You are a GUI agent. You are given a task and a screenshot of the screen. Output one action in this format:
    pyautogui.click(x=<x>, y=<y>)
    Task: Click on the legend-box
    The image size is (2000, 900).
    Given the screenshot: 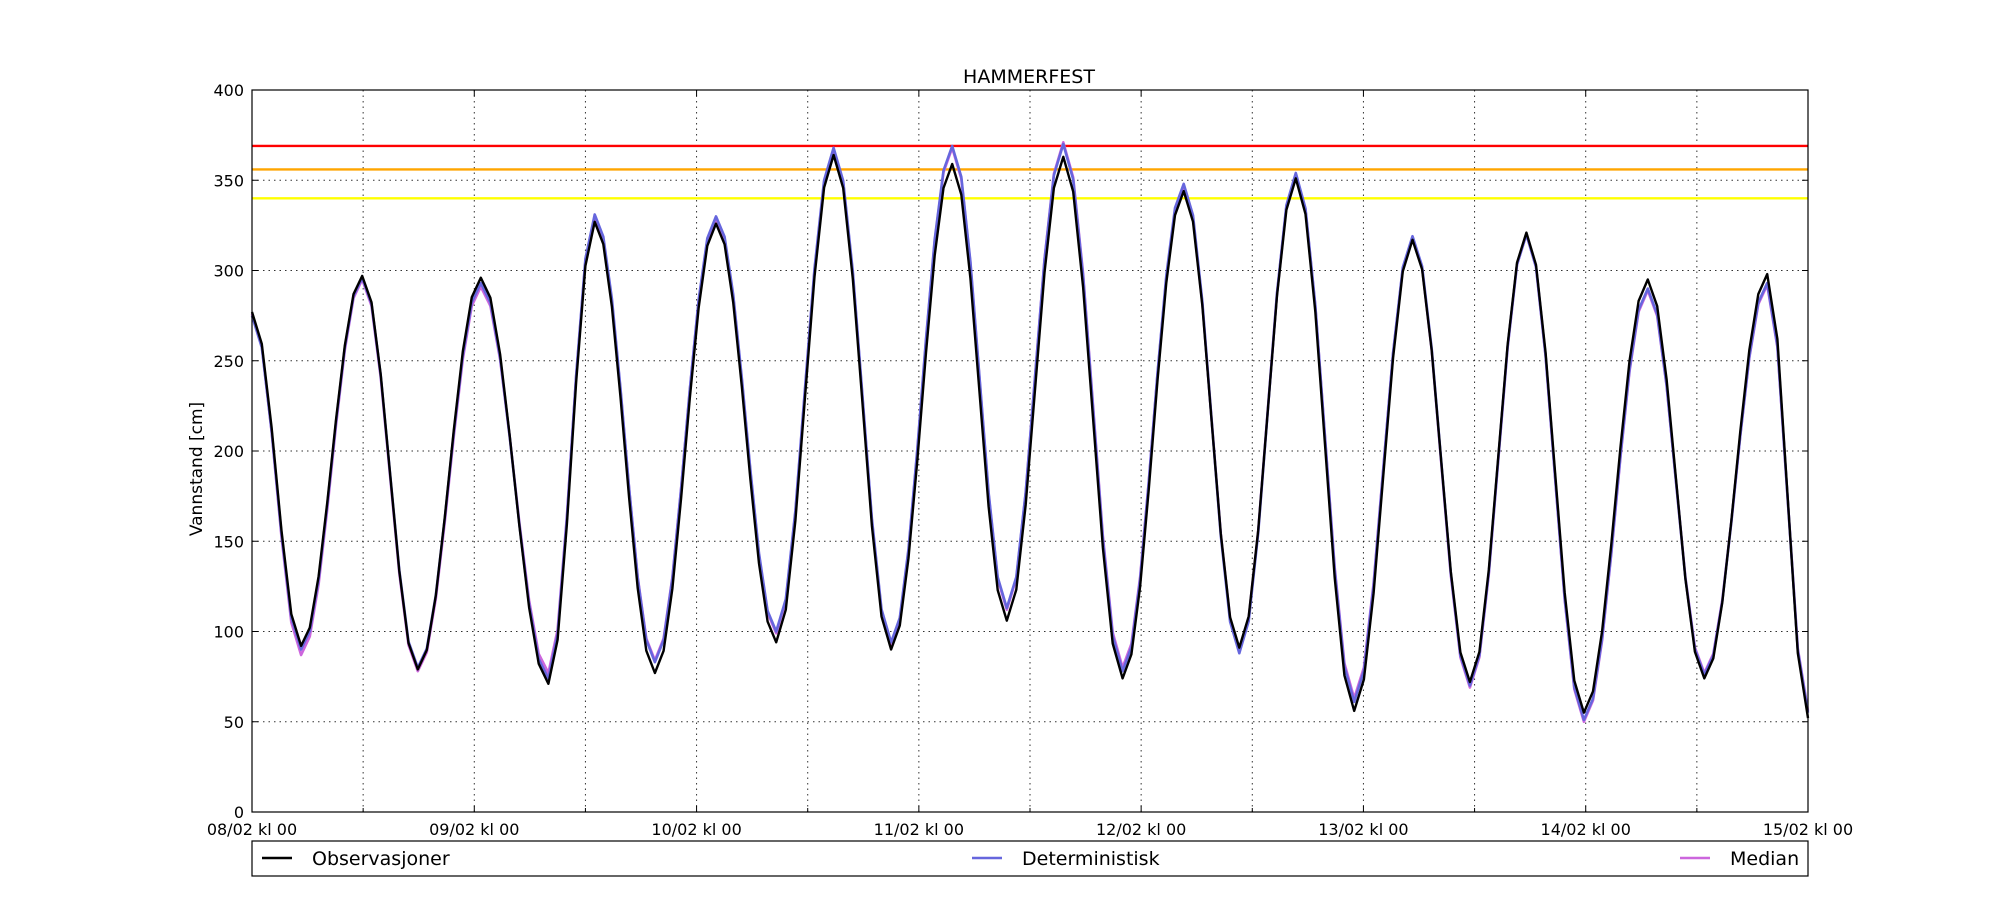 What is the action you would take?
    pyautogui.click(x=1030, y=858)
    